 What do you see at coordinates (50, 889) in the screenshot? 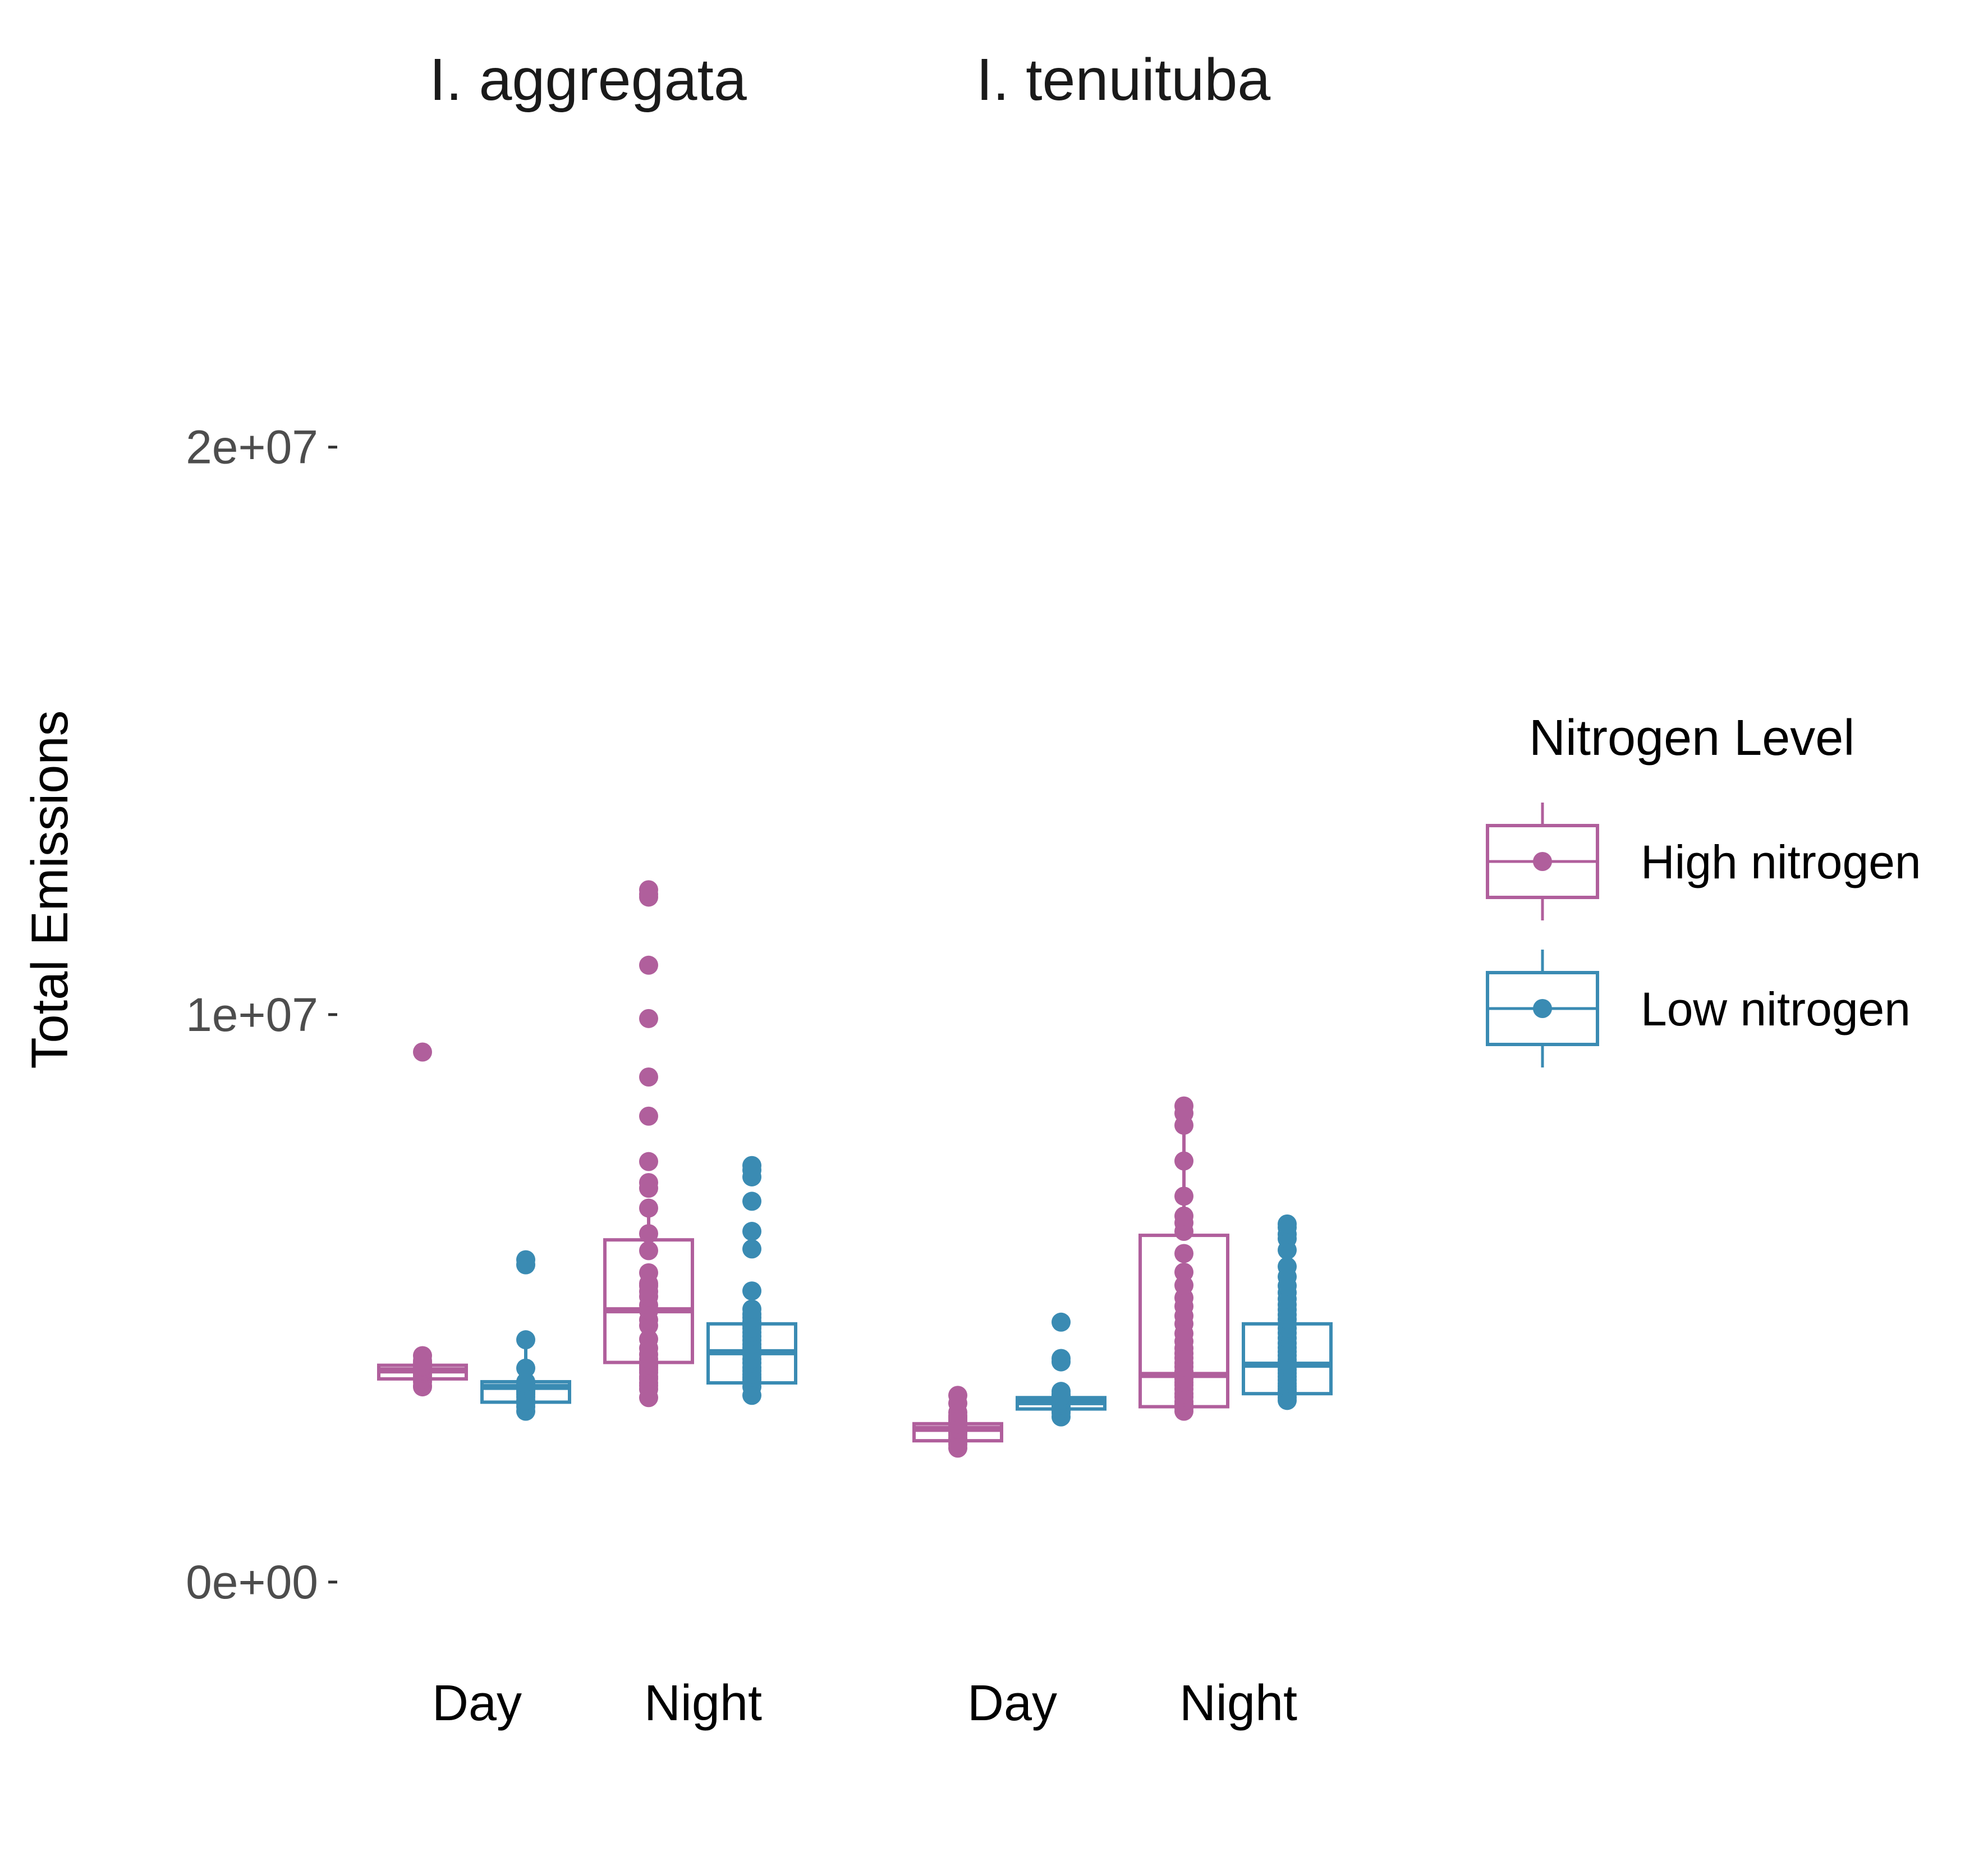
I see `y-axis-title: Total Emissions` at bounding box center [50, 889].